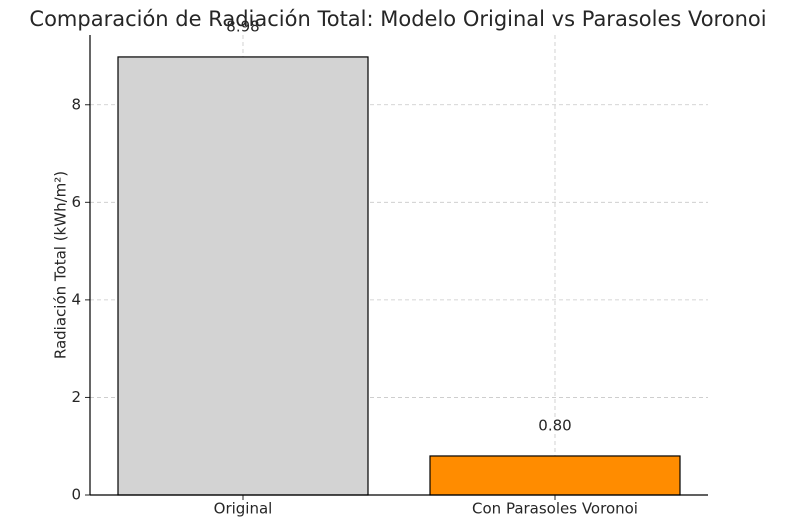 The image size is (797, 527). I want to click on x-tick-label: Original, so click(243, 509).